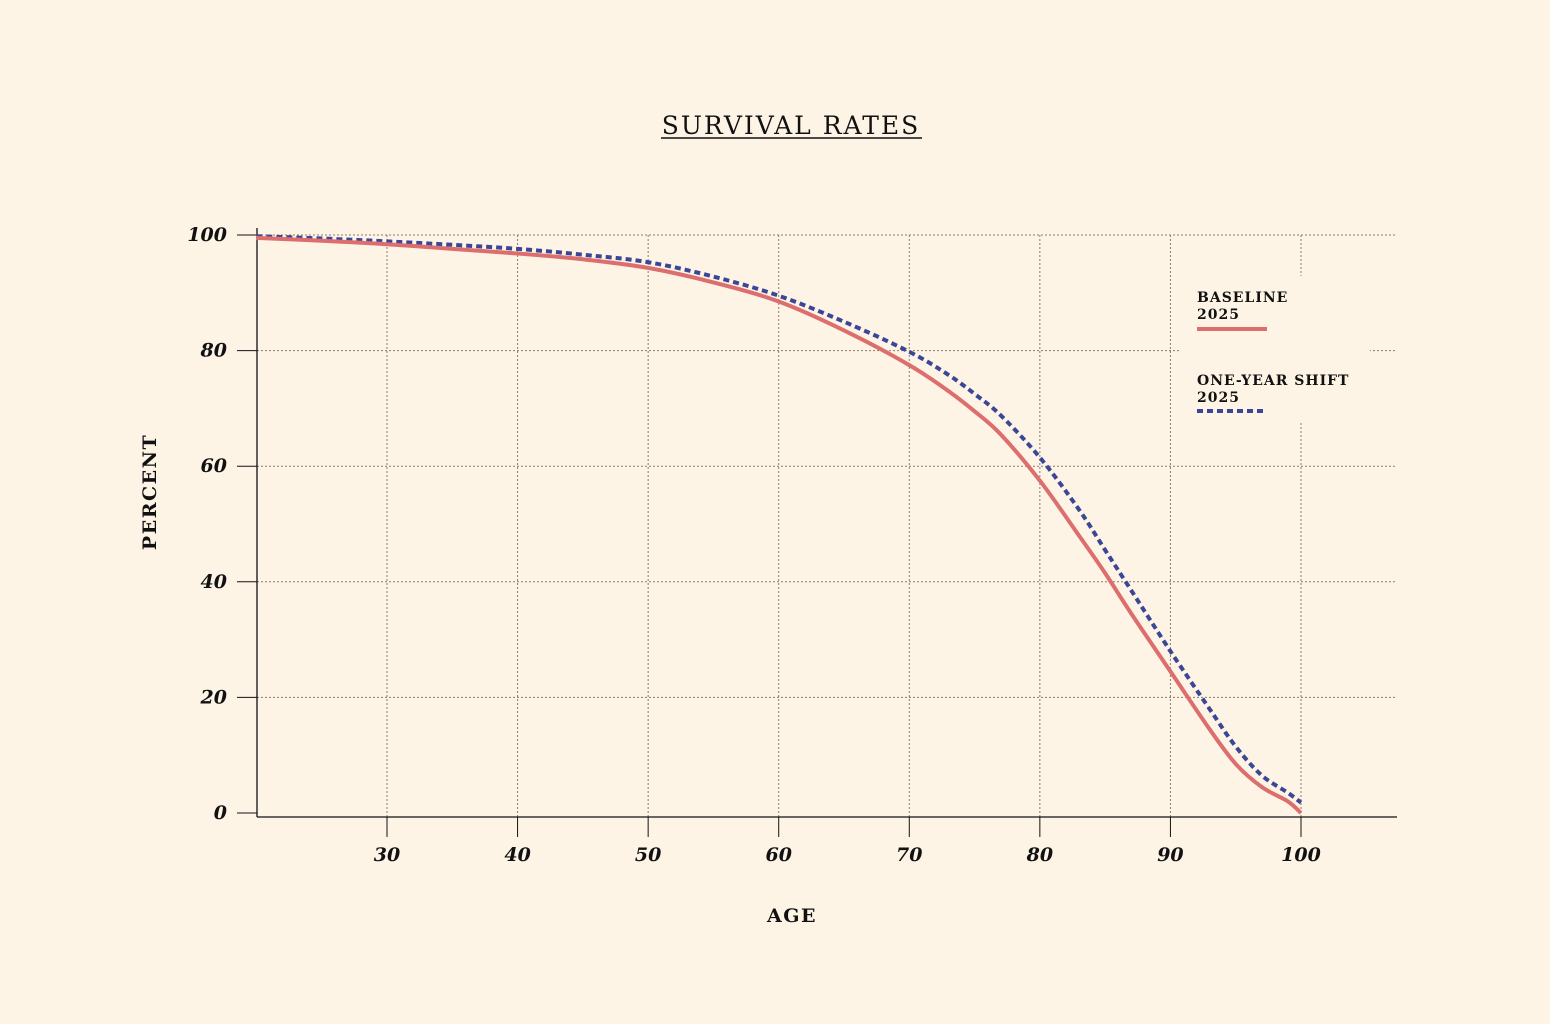  Describe the element at coordinates (213, 351) in the screenshot. I see `y-tick-label-80: 80` at that location.